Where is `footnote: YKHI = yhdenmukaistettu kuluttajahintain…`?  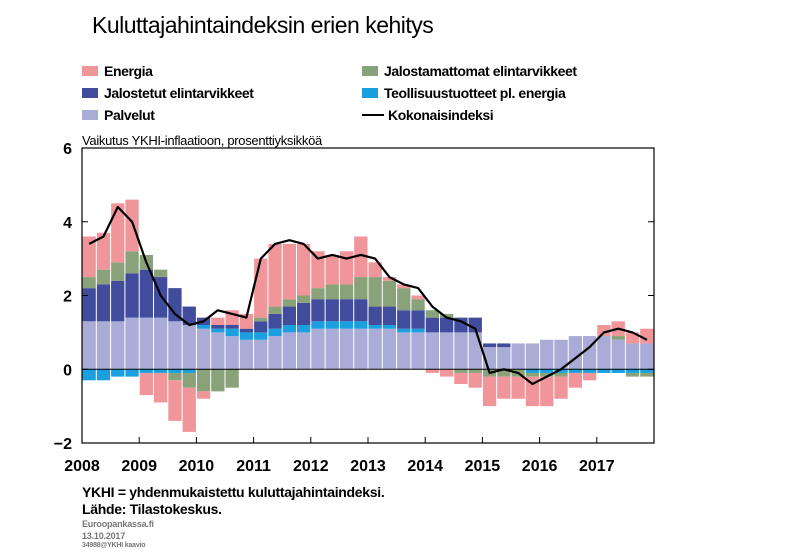 footnote: YKHI = yhdenmukaistettu kuluttajahintain… is located at coordinates (233, 492).